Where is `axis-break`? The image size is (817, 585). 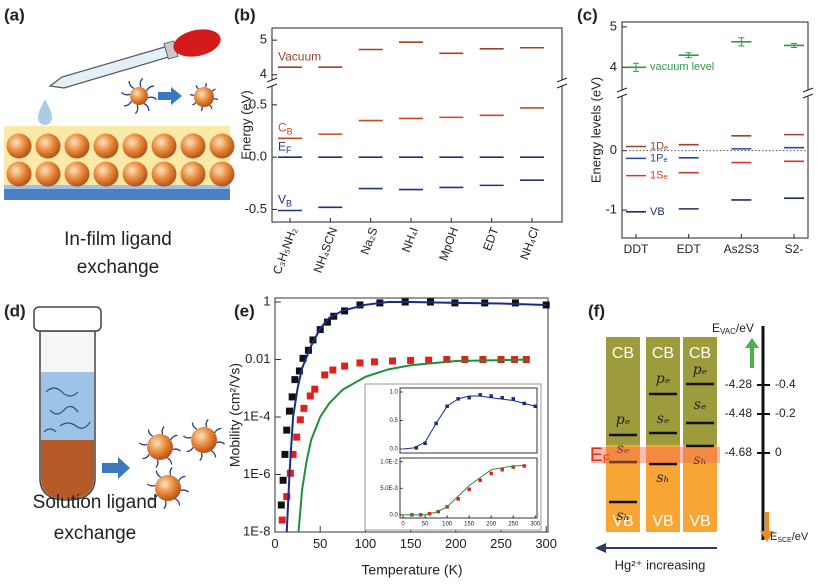 axis-break is located at coordinates (808, 93).